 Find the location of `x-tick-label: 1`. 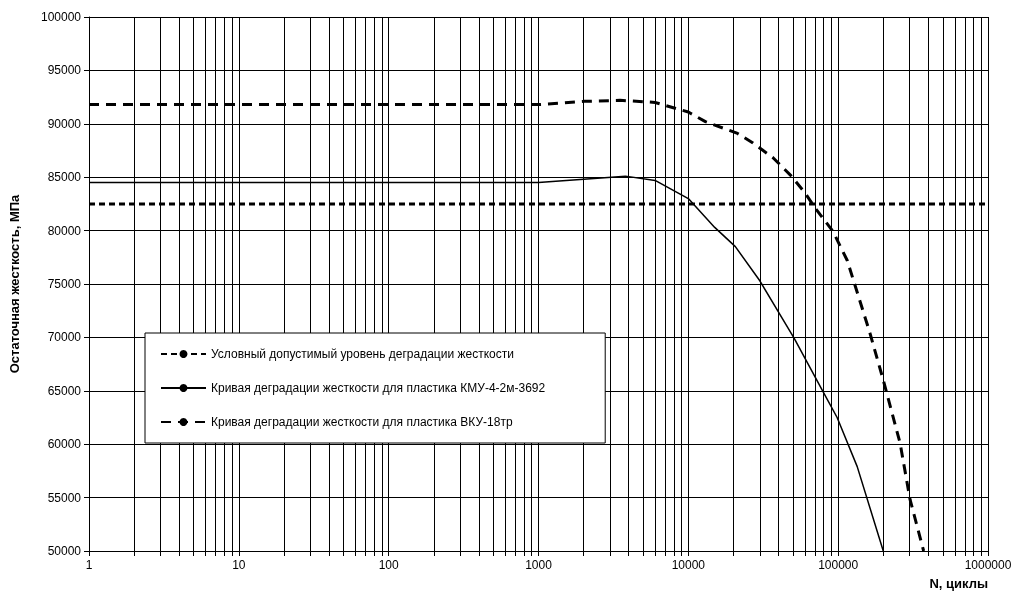

x-tick-label: 1 is located at coordinates (89, 565).